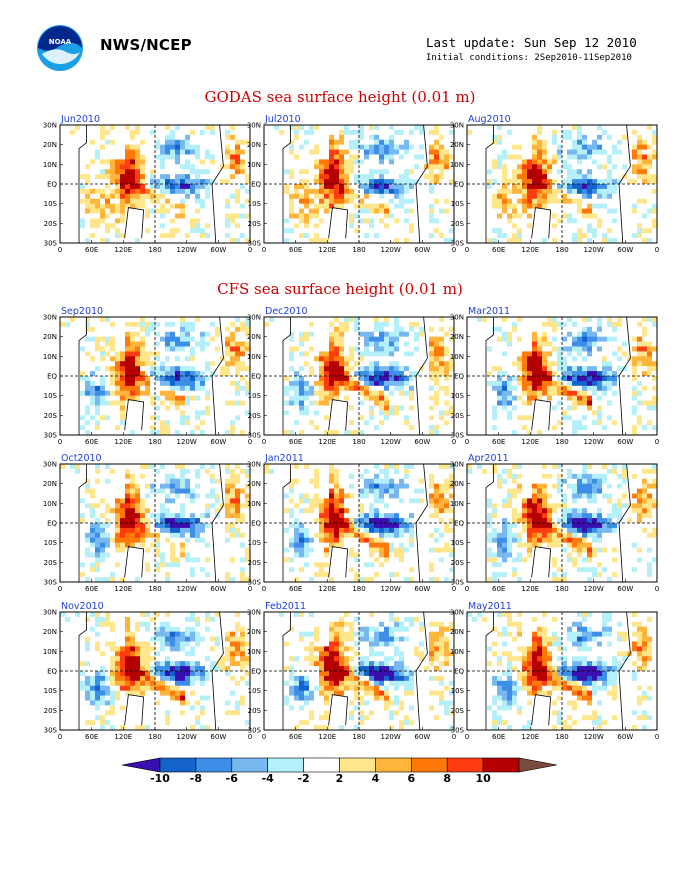  Describe the element at coordinates (50, 357) in the screenshot. I see `y-tick-label: 10N` at that location.